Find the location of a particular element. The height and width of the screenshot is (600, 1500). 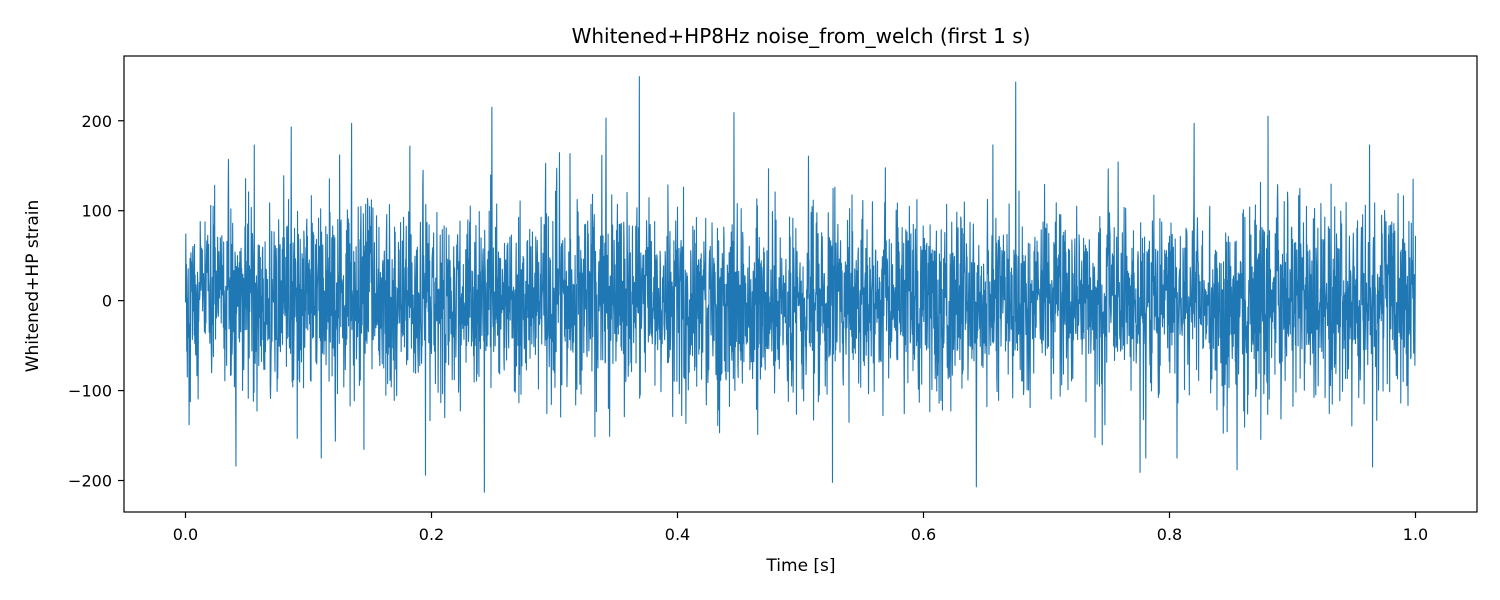

y-tick-label: −100 is located at coordinates (90, 391).